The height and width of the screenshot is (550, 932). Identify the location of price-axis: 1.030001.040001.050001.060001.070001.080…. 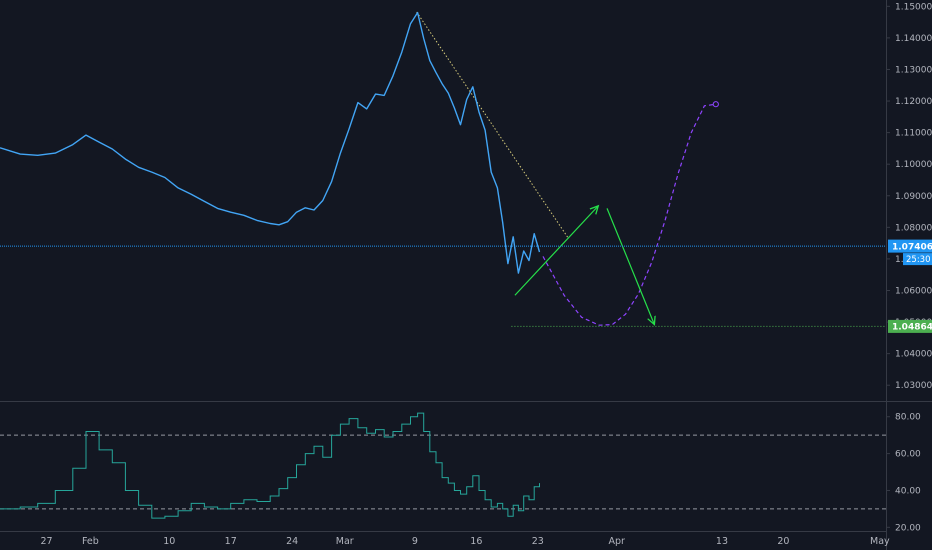
(909, 196).